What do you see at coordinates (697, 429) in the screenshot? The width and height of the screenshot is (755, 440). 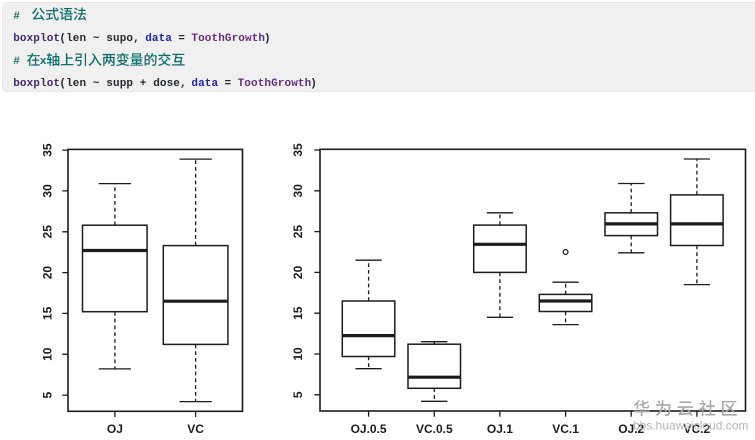 I see `svg-text: VC.2` at bounding box center [697, 429].